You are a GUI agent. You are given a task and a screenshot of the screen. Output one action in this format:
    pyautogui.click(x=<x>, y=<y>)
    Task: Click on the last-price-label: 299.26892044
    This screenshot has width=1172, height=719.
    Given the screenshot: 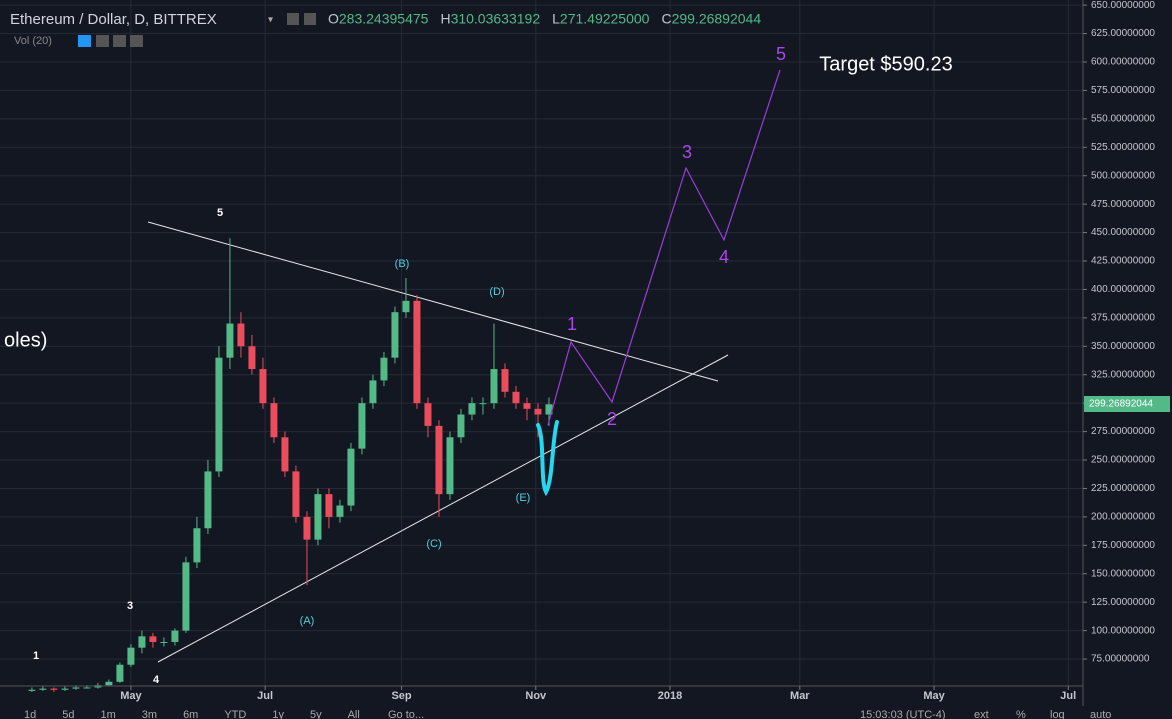 What is the action you would take?
    pyautogui.click(x=1121, y=404)
    